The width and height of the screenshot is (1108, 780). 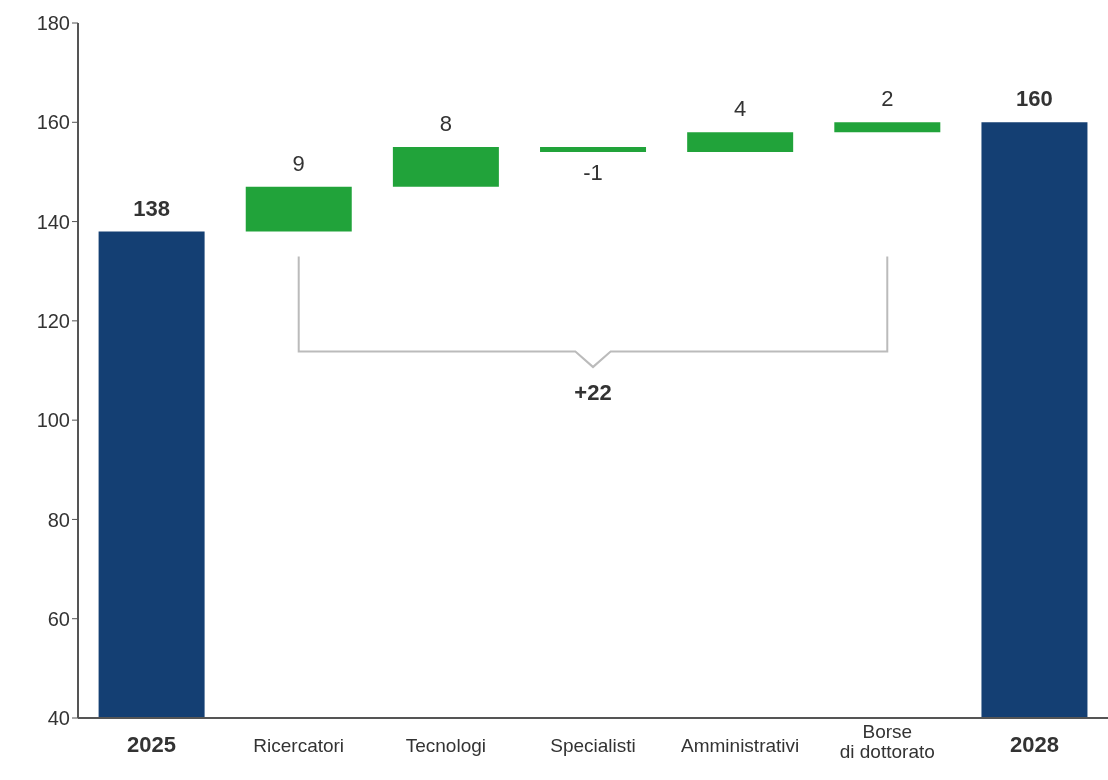 I want to click on x-tick-label: Tecnologi, so click(x=445, y=745).